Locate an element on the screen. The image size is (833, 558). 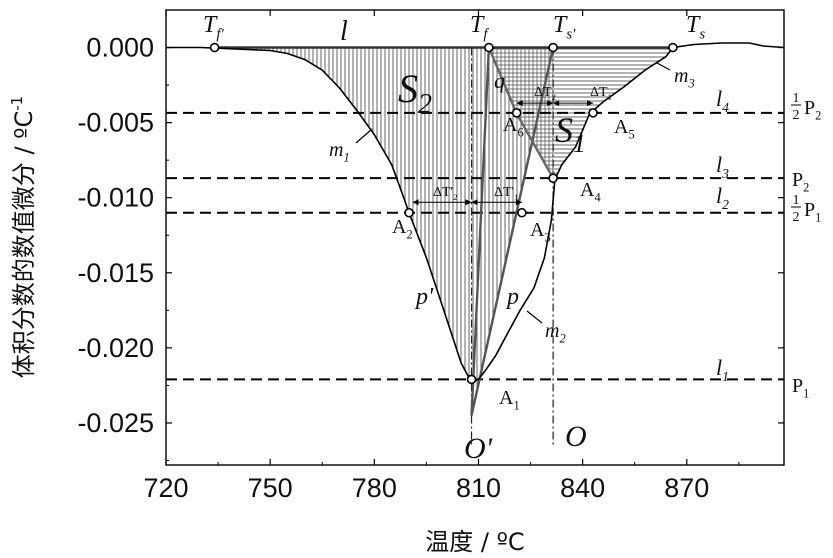
x-tick-label: 750 is located at coordinates (270, 488).